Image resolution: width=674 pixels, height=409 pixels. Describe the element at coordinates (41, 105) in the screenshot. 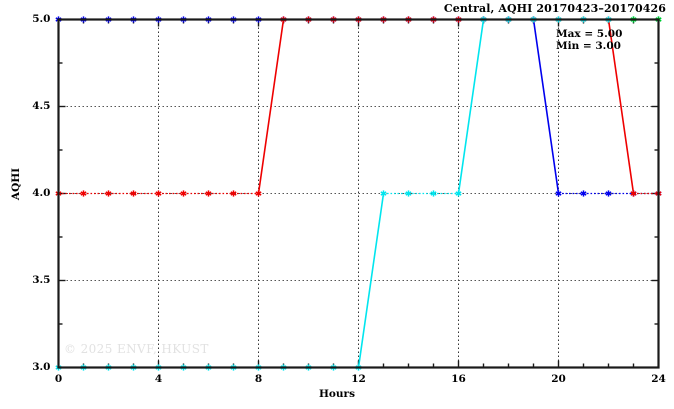

I see `y-tick-label: 4.5` at that location.